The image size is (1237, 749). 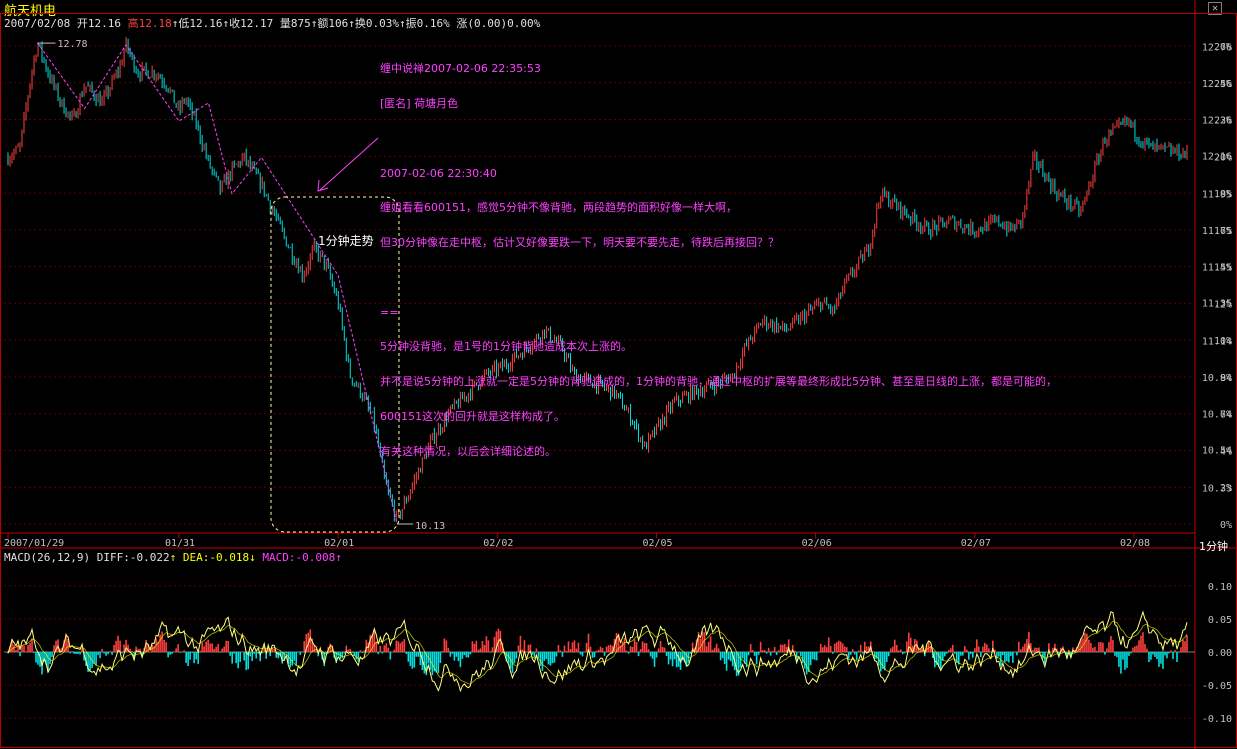 I want to click on macd-params: MACD(26,12,9), so click(x=47, y=557).